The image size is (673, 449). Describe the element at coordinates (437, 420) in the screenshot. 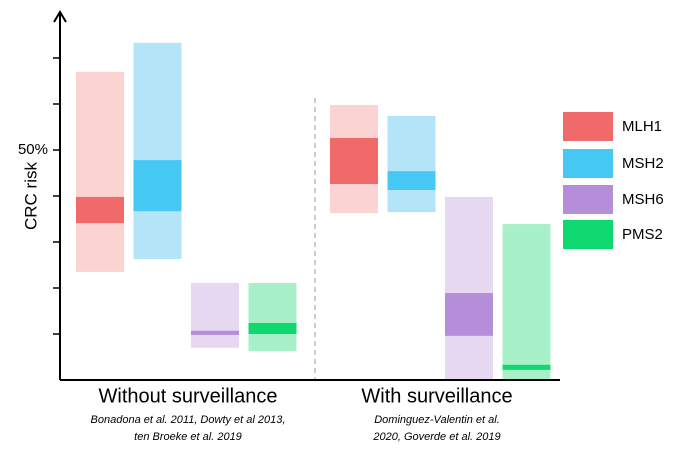

I see `citation: Dominguez-Valentin et al.` at that location.